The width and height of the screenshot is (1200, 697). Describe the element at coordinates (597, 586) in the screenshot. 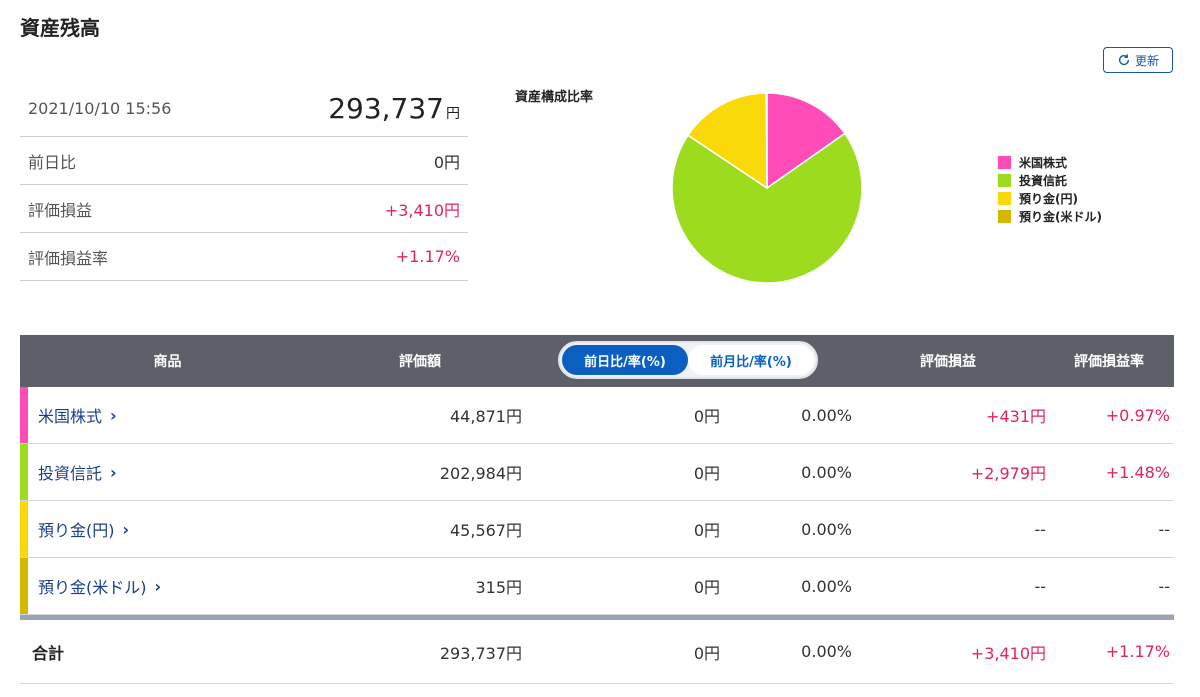

I see `table-row: 預り金(米ドル) › 315円 0円 0.00% -- --` at that location.